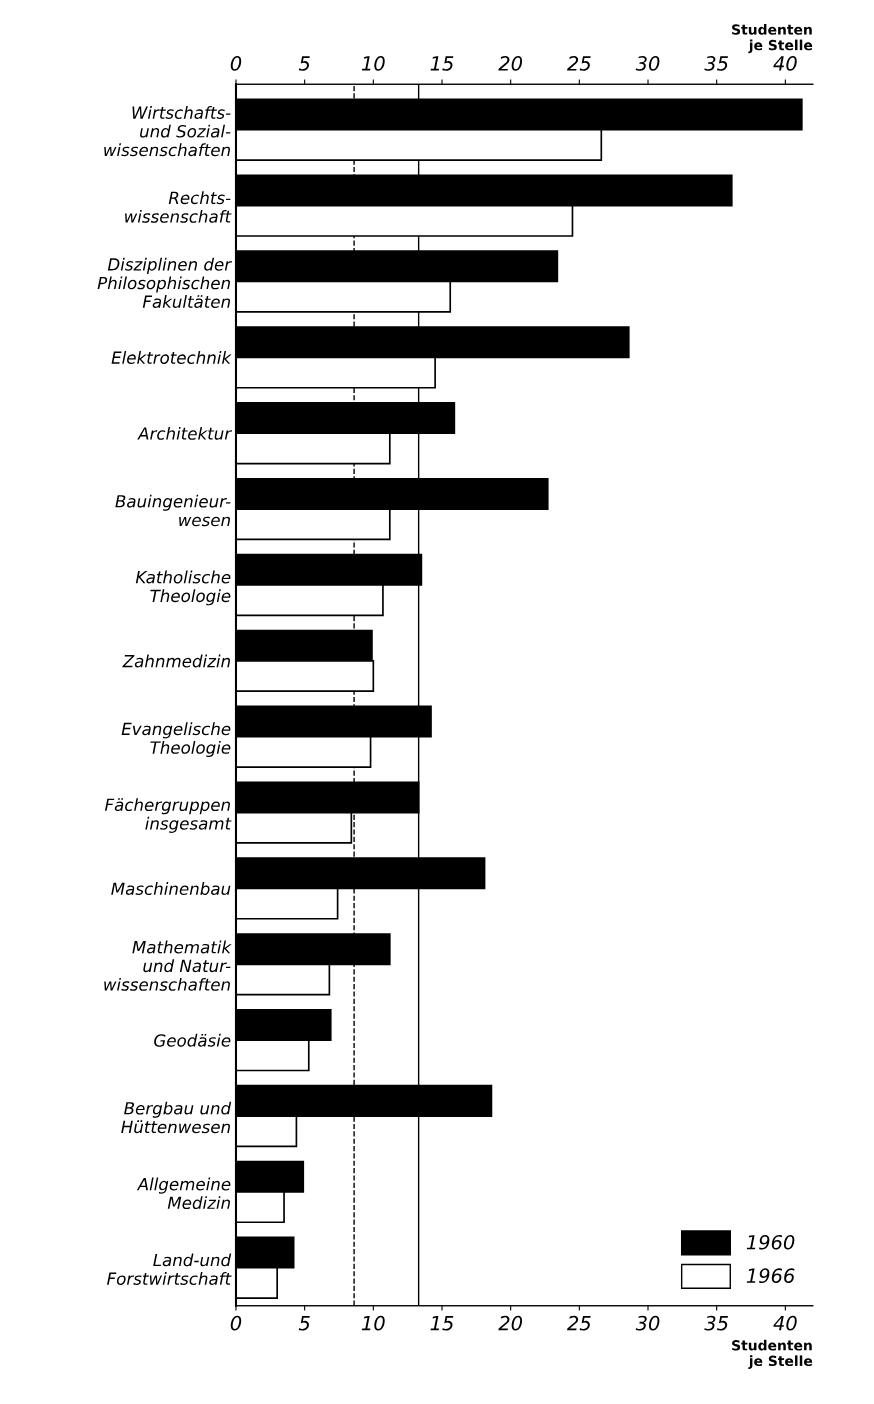 This screenshot has height=1404, width=874. I want to click on x2-tick-label: 25, so click(579, 63).